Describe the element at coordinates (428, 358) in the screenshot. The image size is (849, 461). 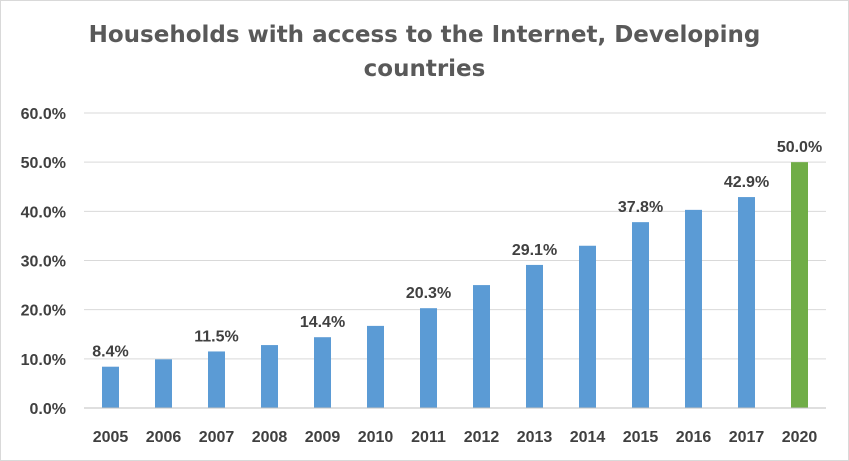
I see `bar-2011` at that location.